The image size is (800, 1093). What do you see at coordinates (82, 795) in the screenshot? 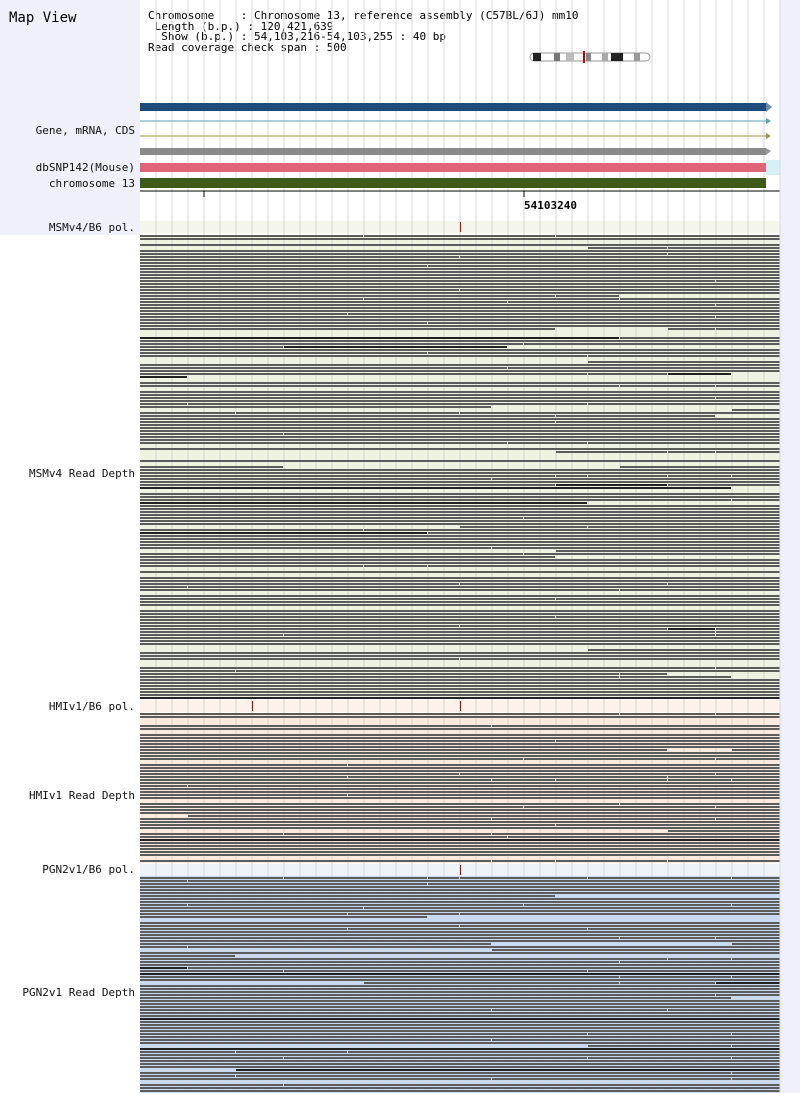
I see `hmiv1-depth-label: HMIv1 Read Depth` at bounding box center [82, 795].